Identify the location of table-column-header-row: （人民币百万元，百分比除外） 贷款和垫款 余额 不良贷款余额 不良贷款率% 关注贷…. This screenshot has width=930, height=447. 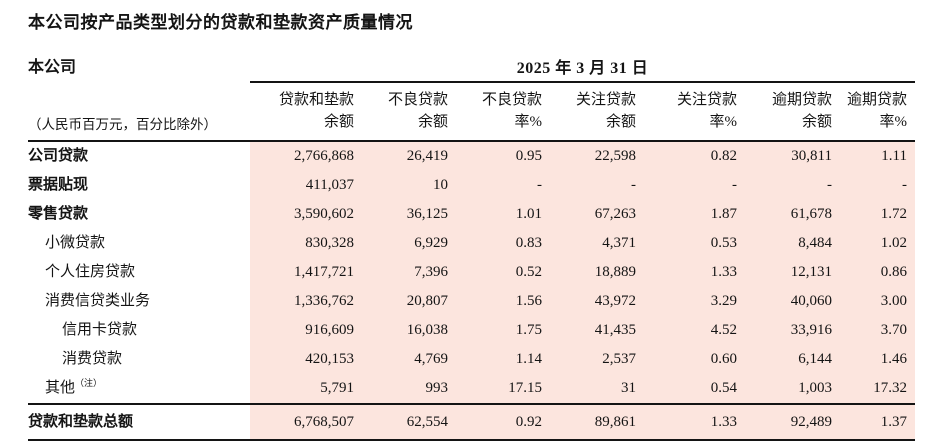
(471, 112).